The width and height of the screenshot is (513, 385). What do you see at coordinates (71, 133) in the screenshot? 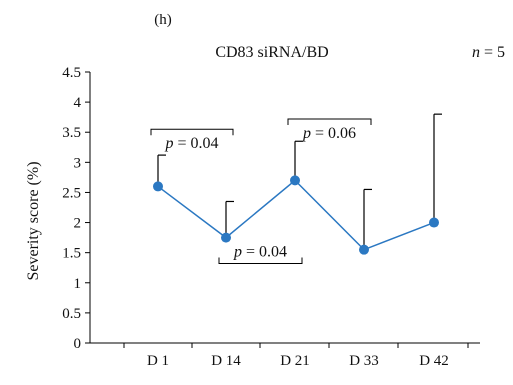
I see `y-tick-label: 3.5` at bounding box center [71, 133].